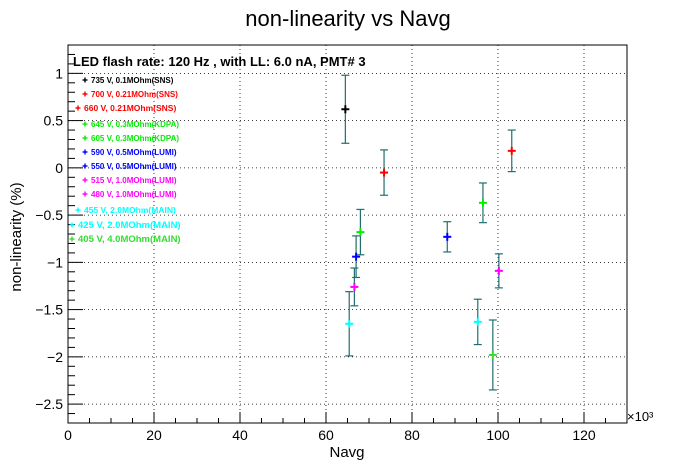 This screenshot has height=472, width=696. What do you see at coordinates (55, 357) in the screenshot?
I see `y-tick-label: −2` at bounding box center [55, 357].